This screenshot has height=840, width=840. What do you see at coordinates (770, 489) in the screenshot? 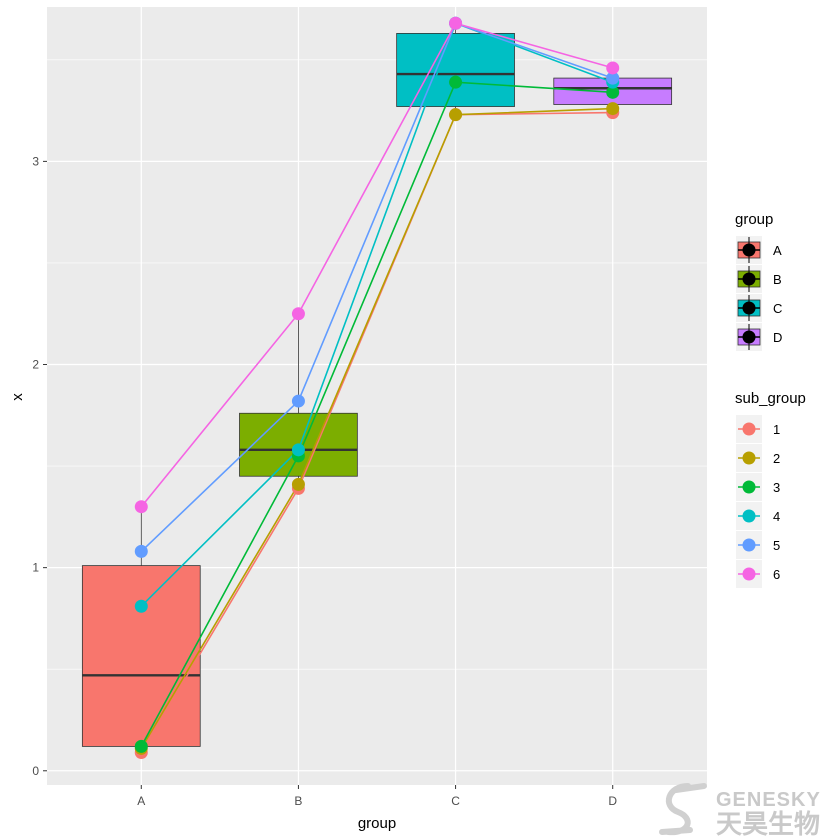
I see `legend-sub-group: sub_group 1 2 3 4 5 6` at bounding box center [770, 489].